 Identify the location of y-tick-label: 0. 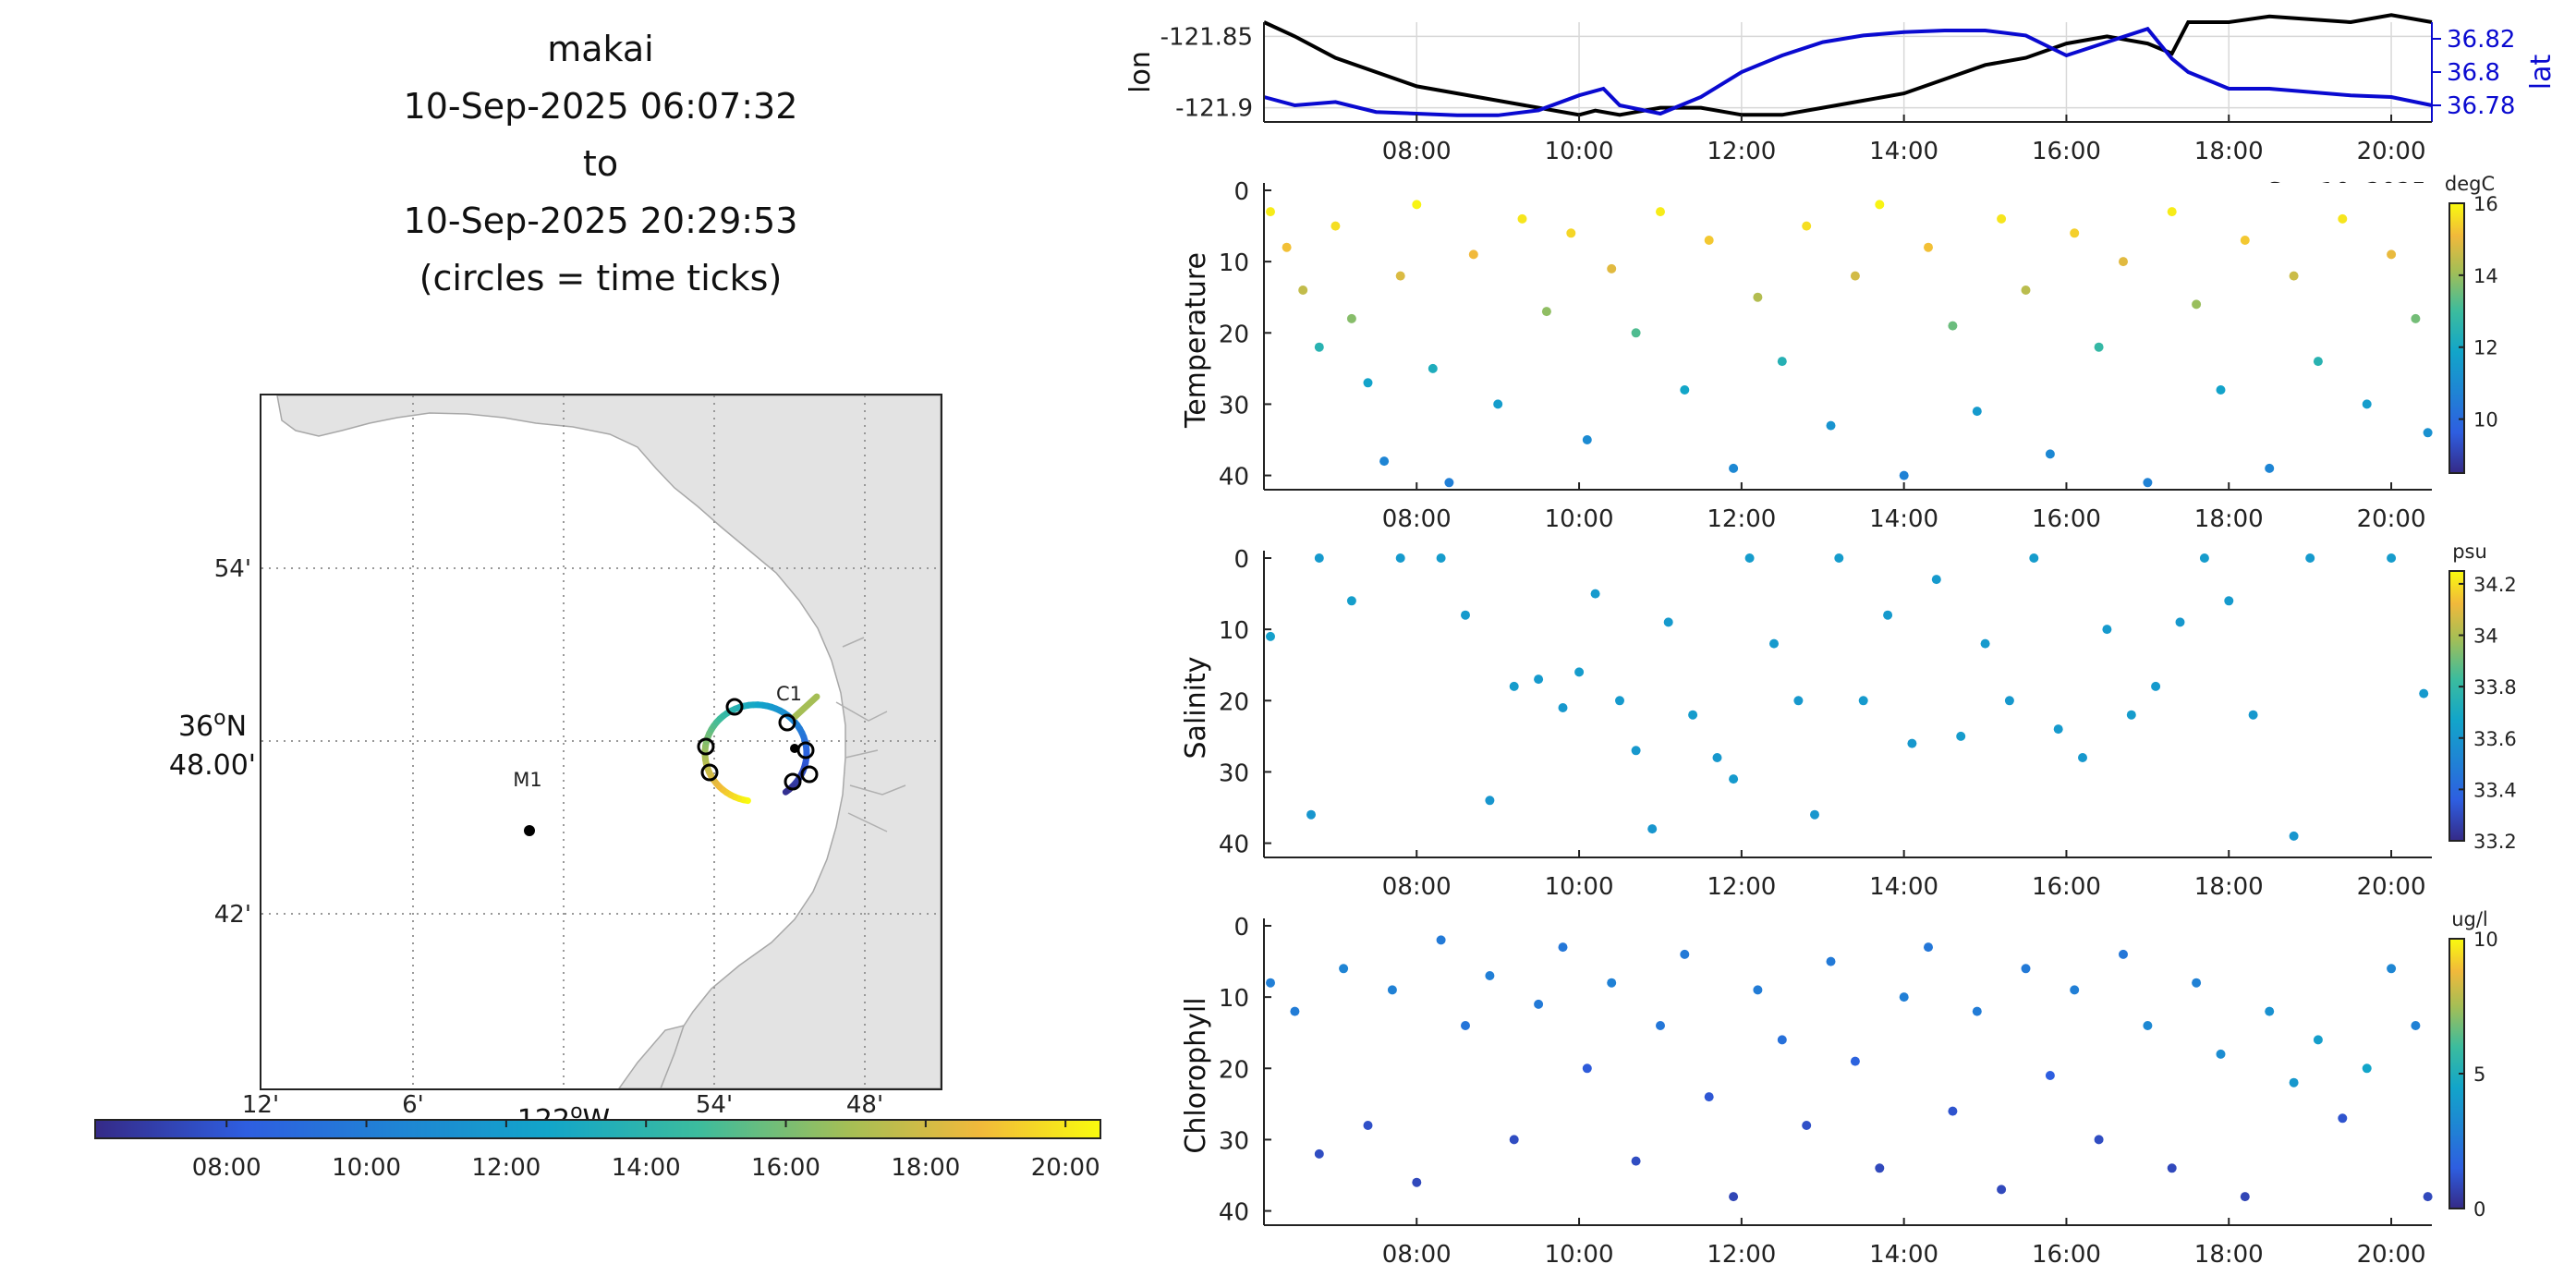
(1241, 928).